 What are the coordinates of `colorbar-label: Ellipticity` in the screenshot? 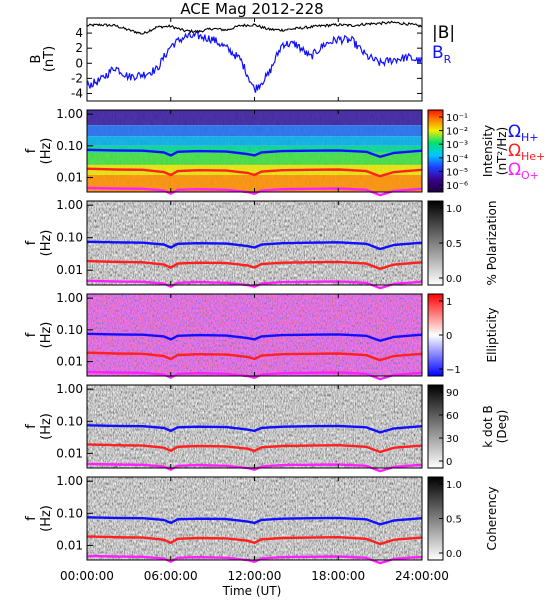 It's located at (492, 335).